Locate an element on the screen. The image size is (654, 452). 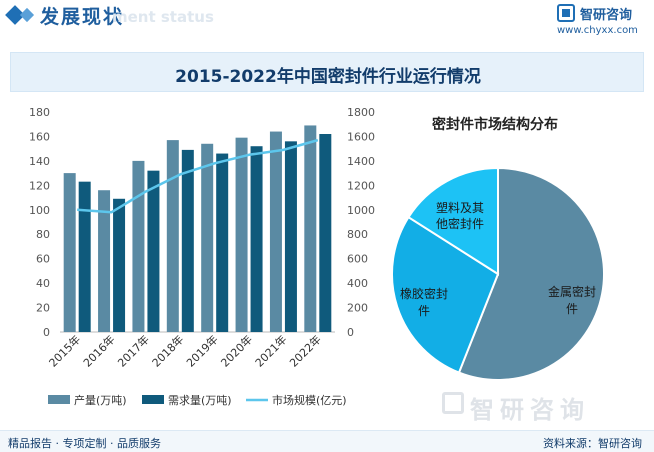
y-left-tick-label: 180 is located at coordinates (39, 112).